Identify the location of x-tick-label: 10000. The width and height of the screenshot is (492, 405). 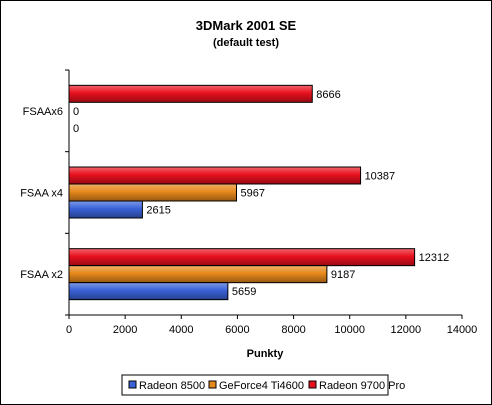
(349, 330).